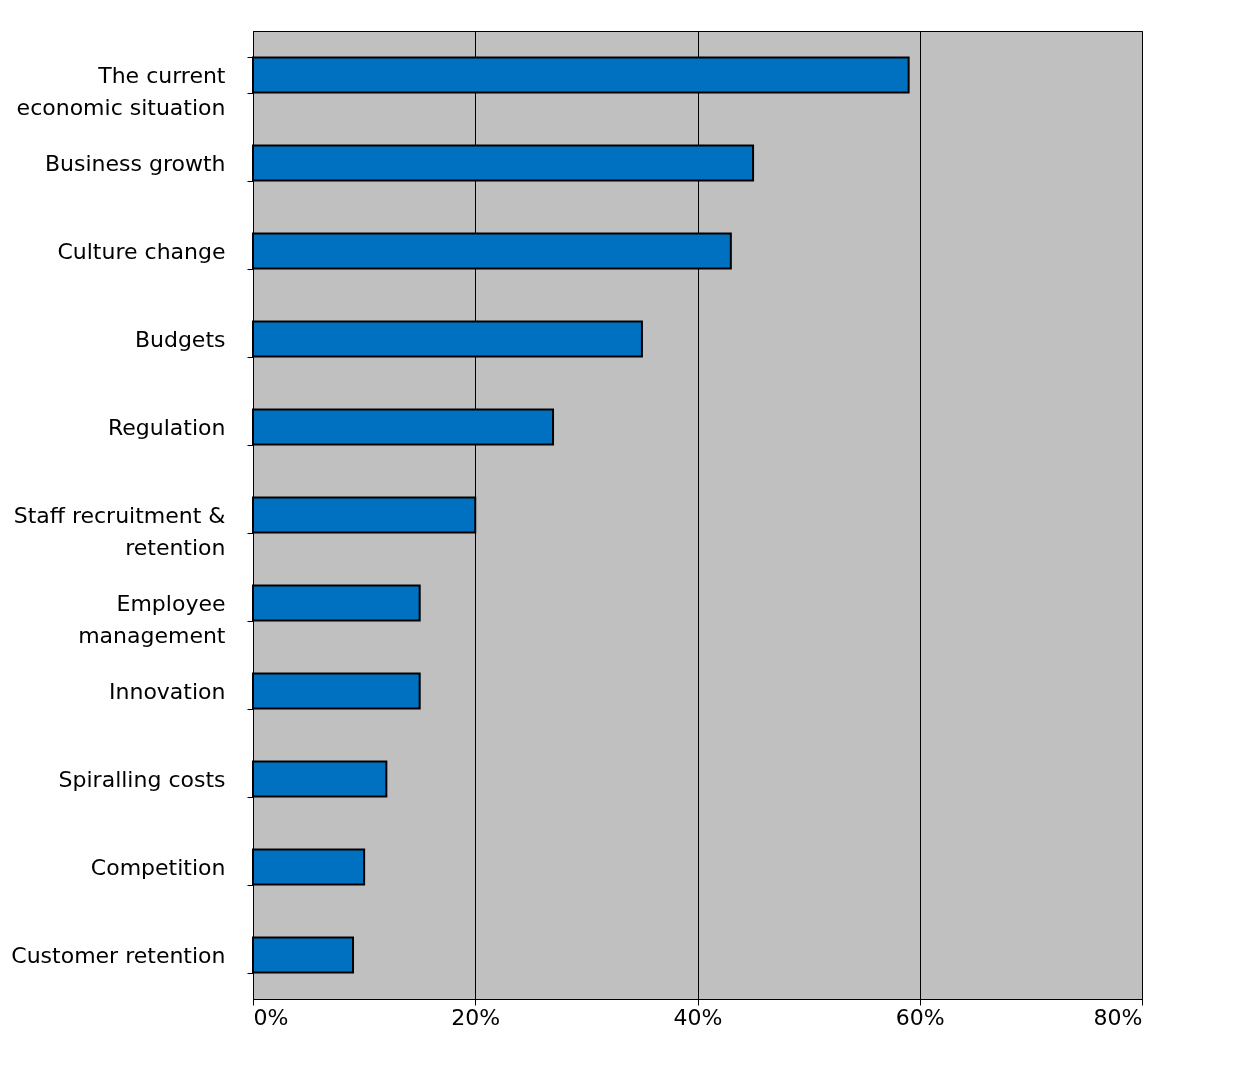  I want to click on x-tick-label: 40%, so click(698, 1017).